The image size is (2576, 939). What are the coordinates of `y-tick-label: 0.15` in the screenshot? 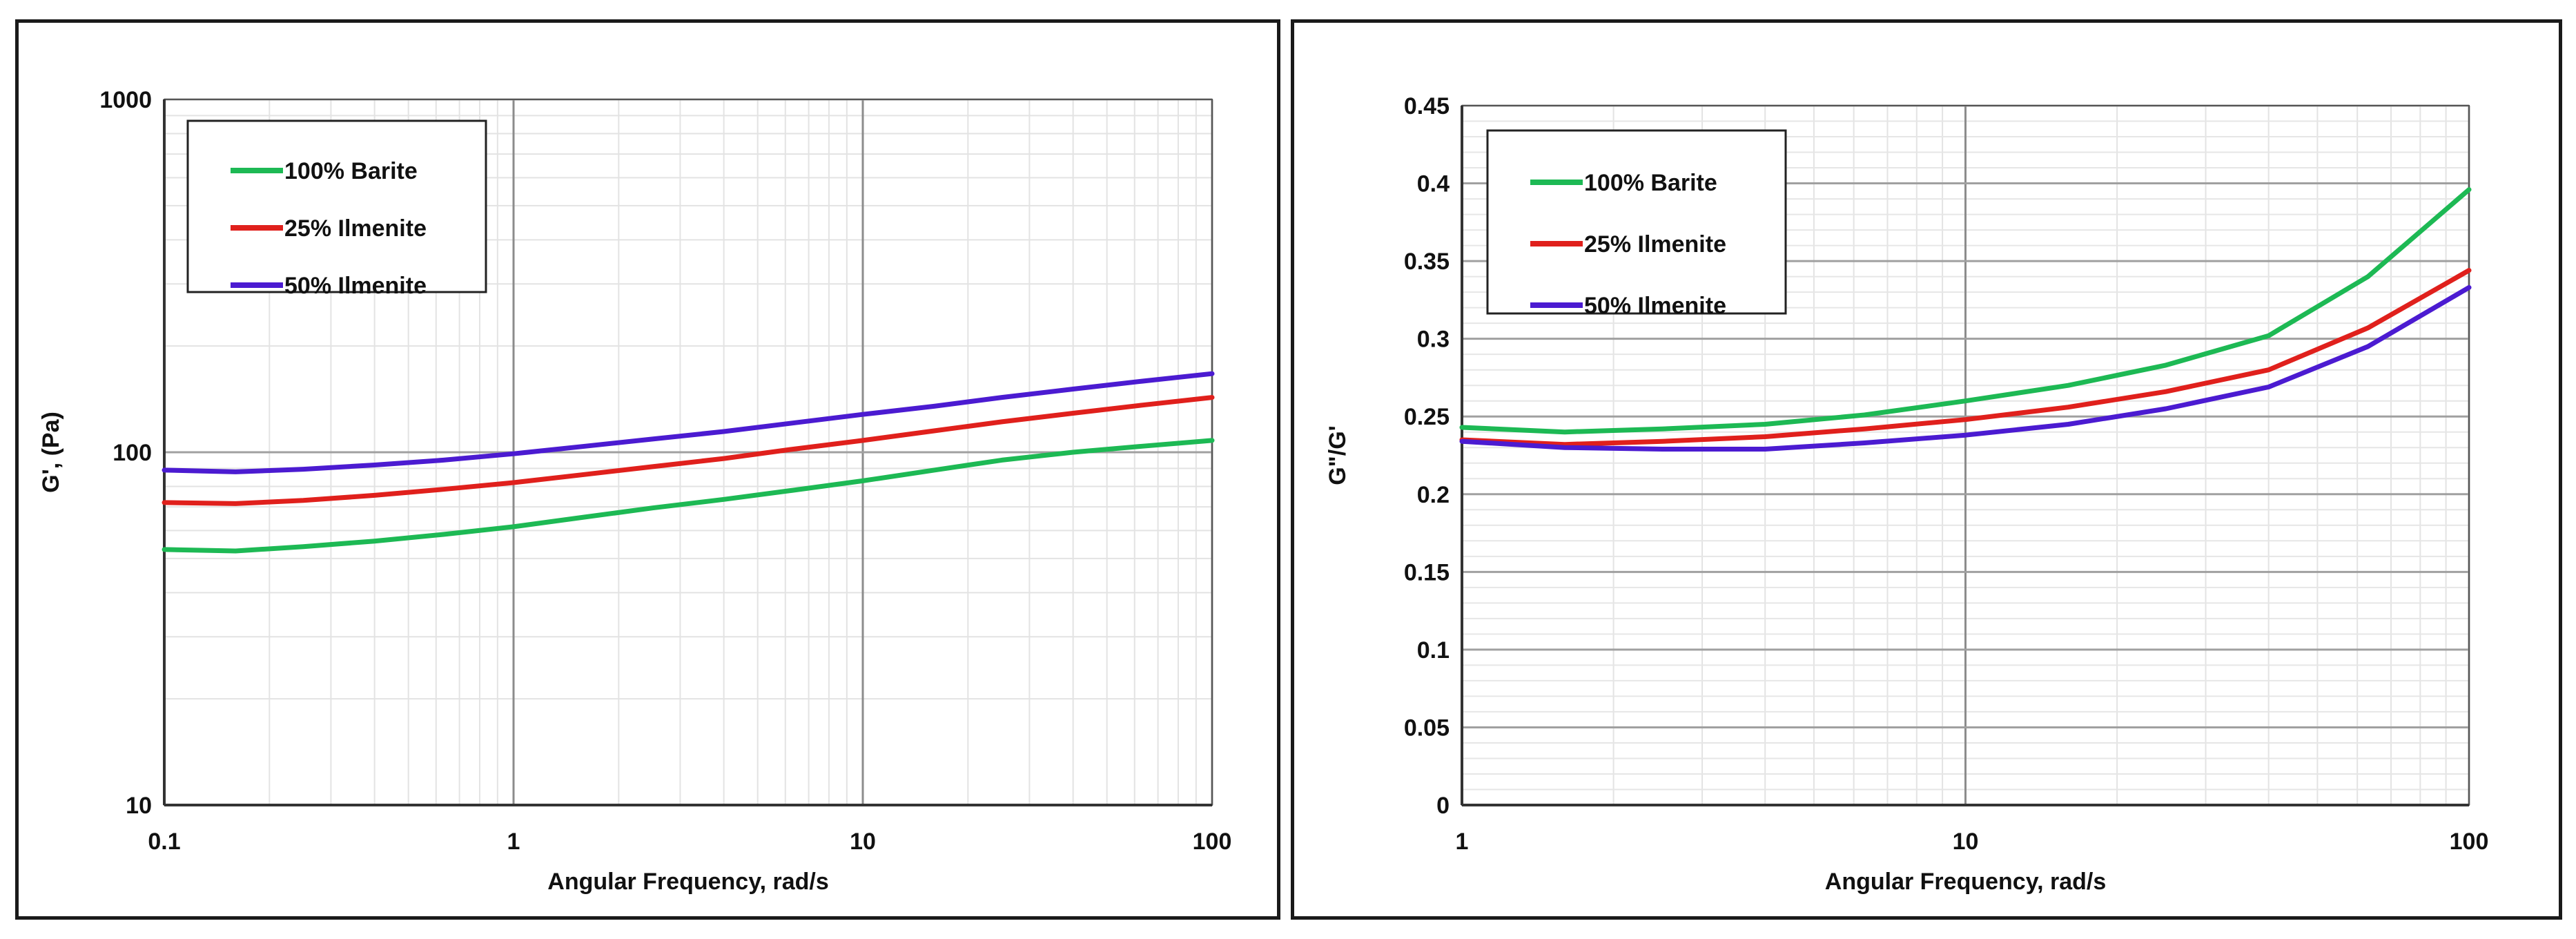 It's located at (1427, 572).